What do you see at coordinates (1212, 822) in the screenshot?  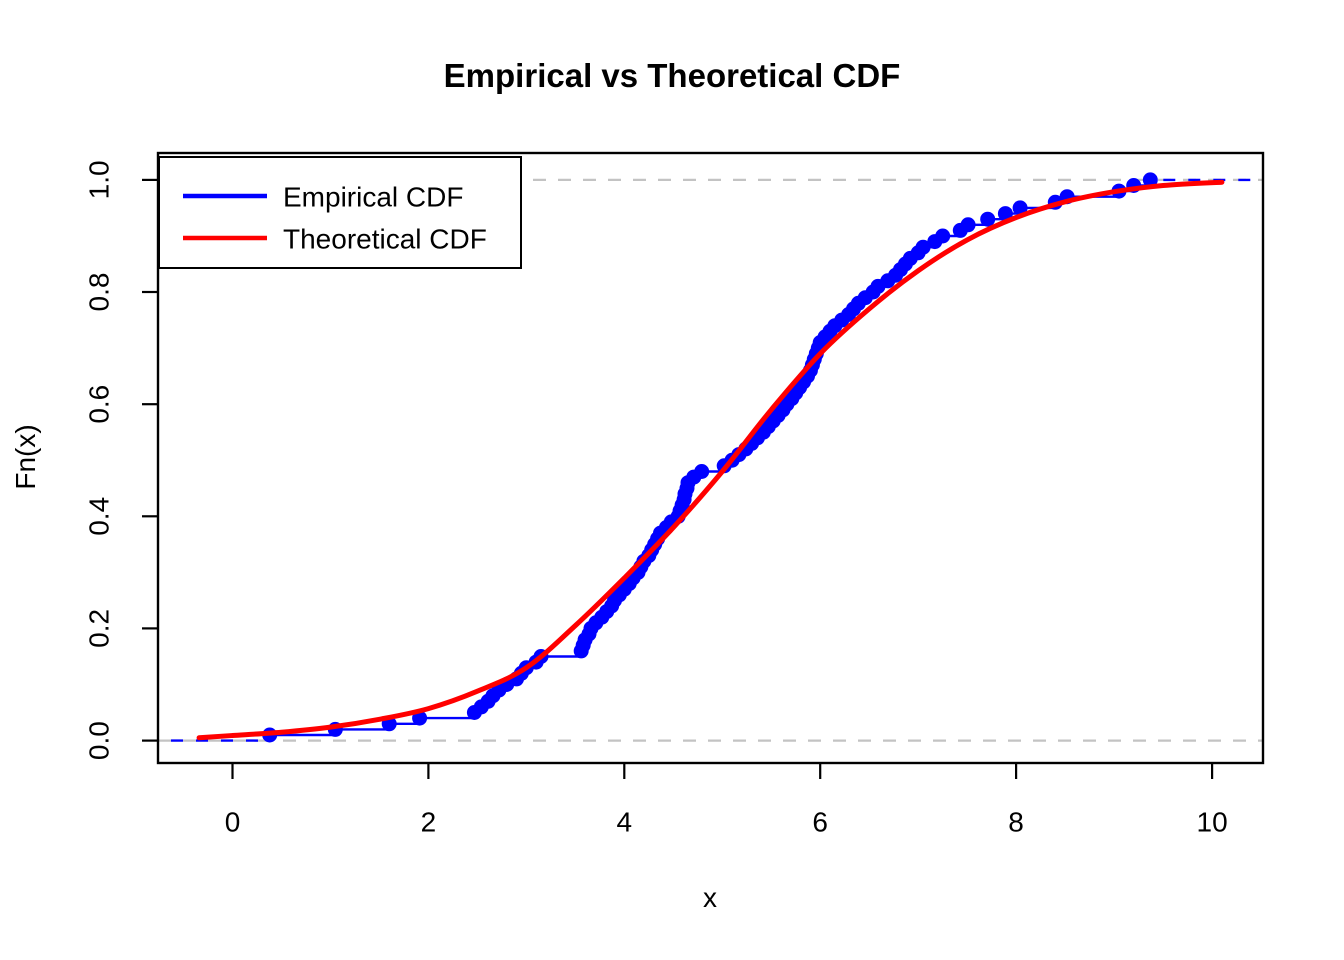 I see `x-axis-tick-label: 10` at bounding box center [1212, 822].